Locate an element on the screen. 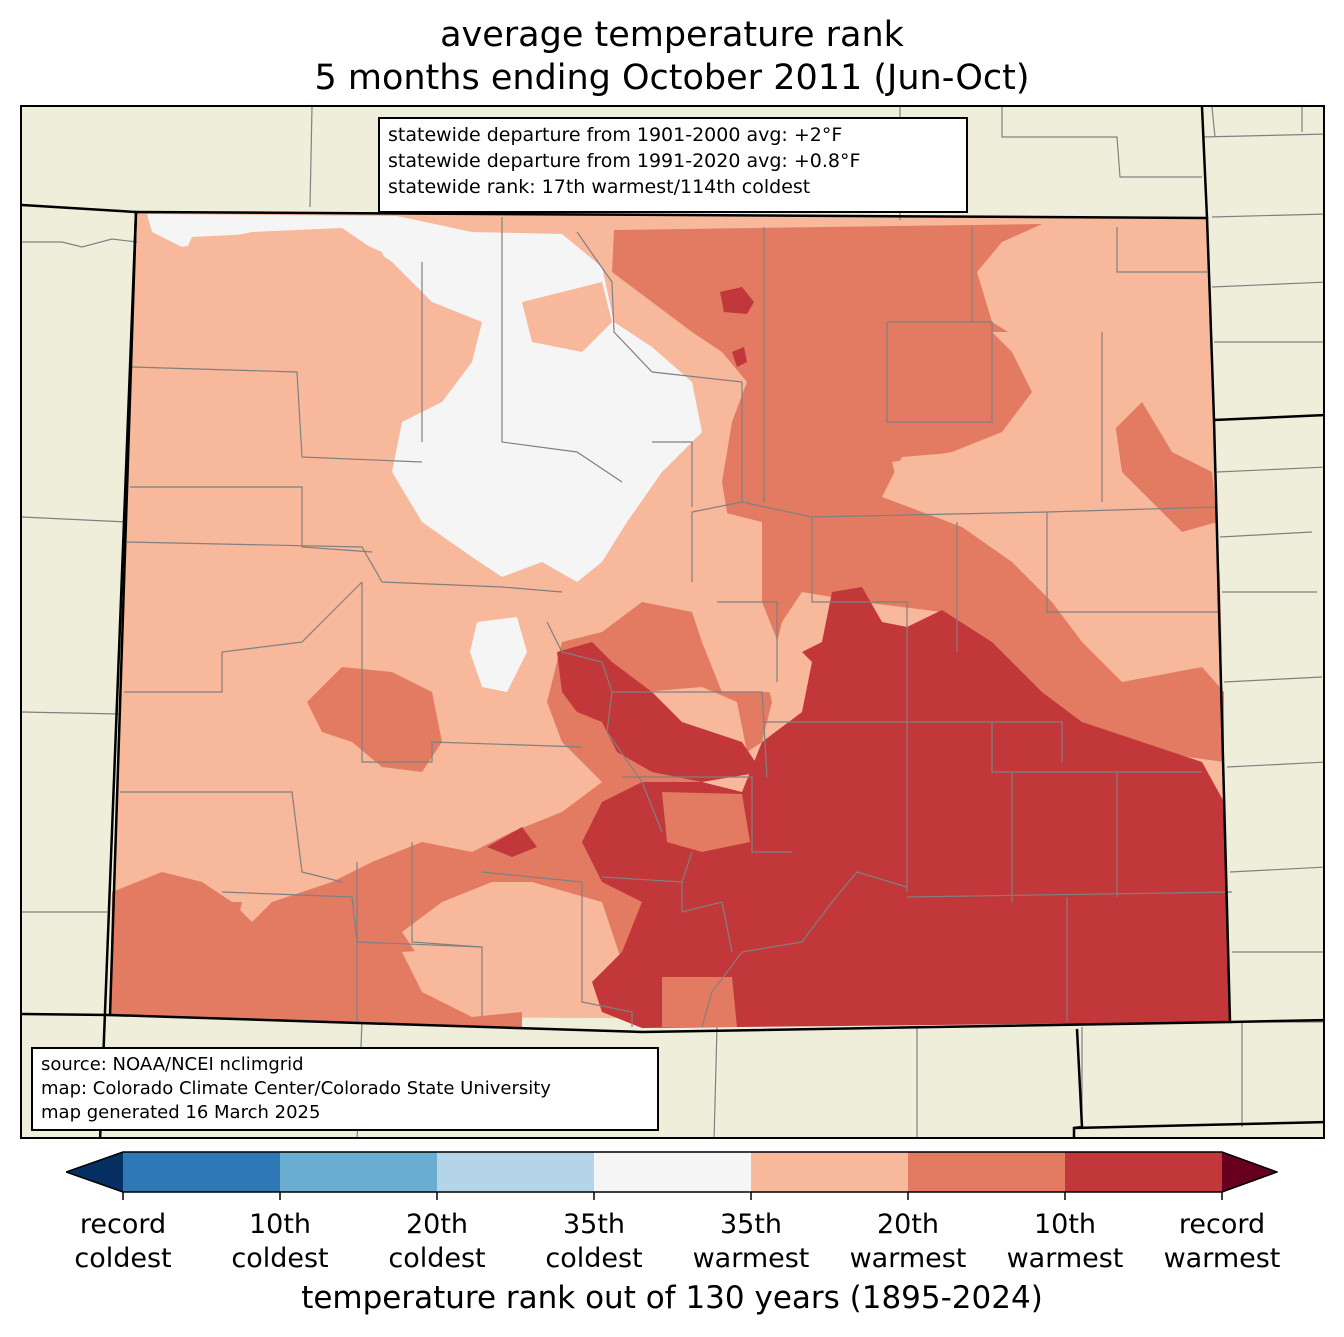 The height and width of the screenshot is (1337, 1344). legend-tick-label: 10th coldest is located at coordinates (280, 1241).